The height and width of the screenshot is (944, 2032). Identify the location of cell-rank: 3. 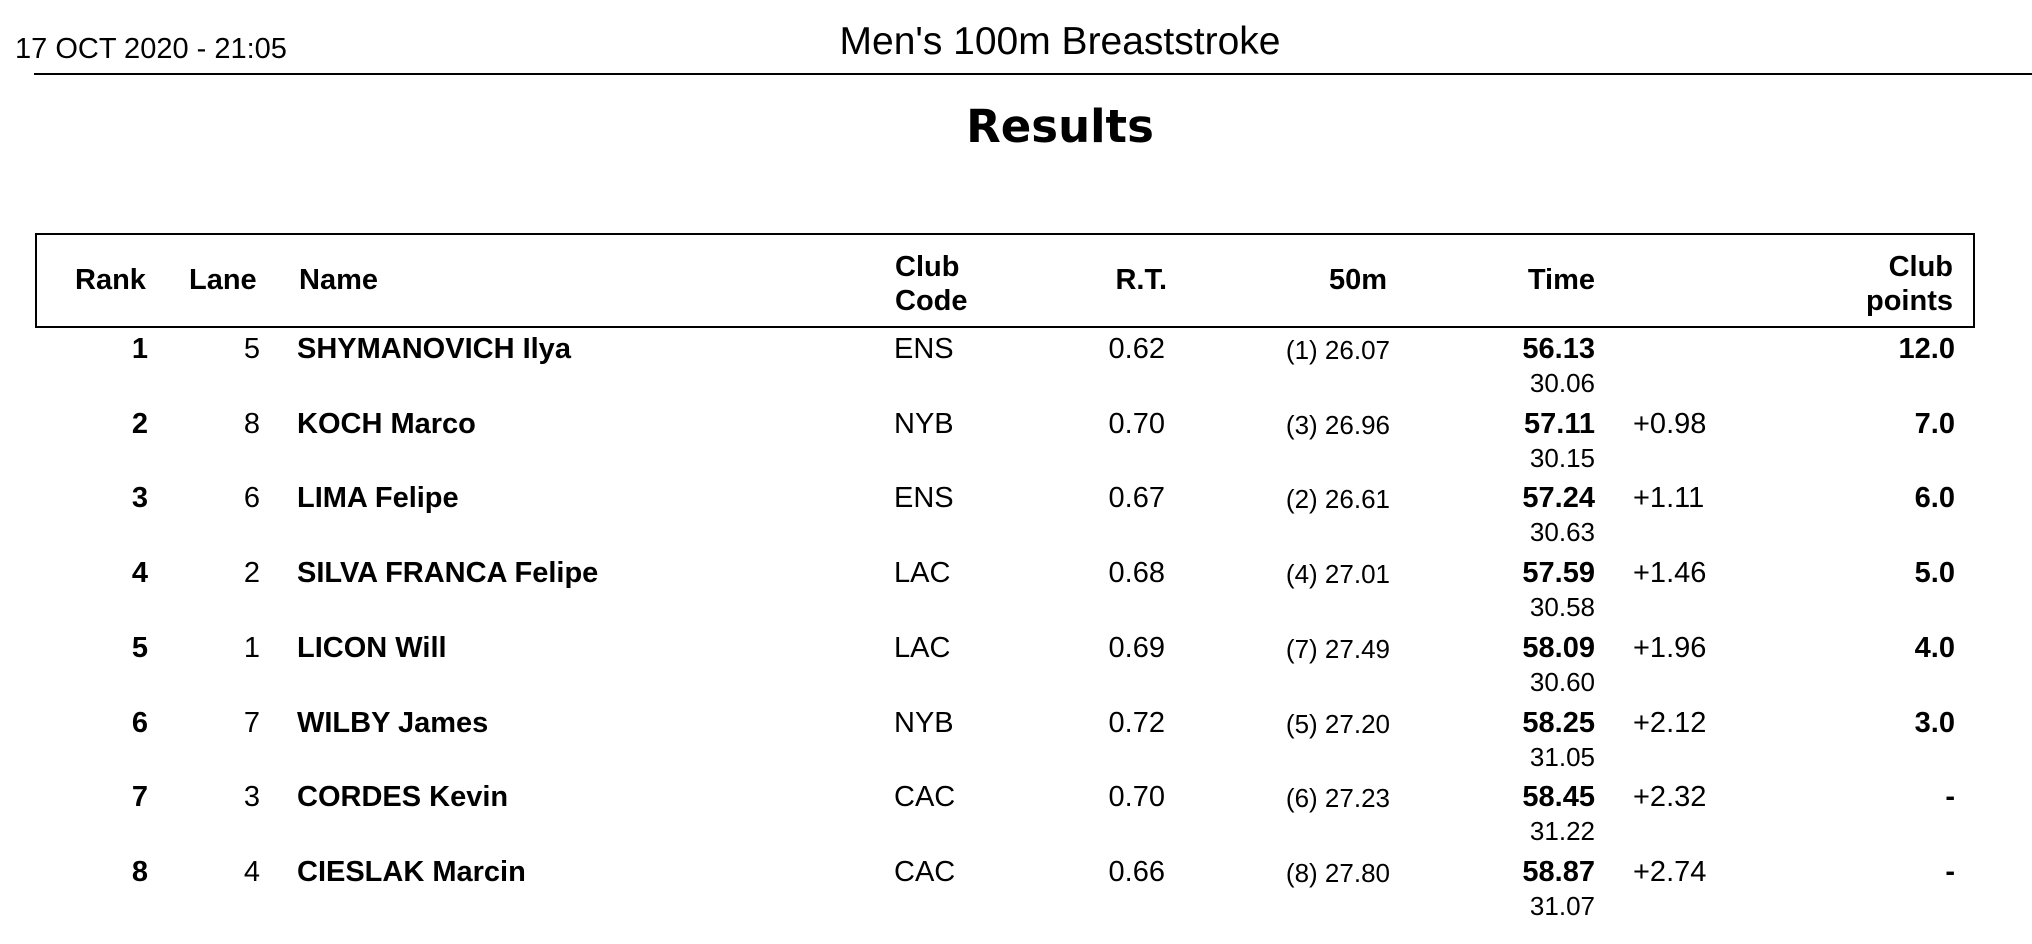
(139, 498).